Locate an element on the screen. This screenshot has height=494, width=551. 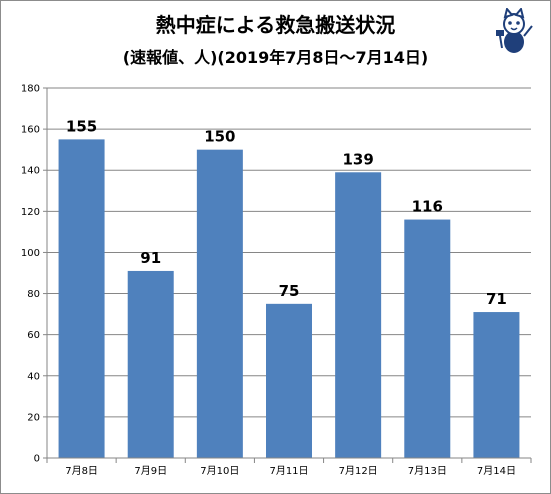
x-tick-label: 7月11日 is located at coordinates (288, 471).